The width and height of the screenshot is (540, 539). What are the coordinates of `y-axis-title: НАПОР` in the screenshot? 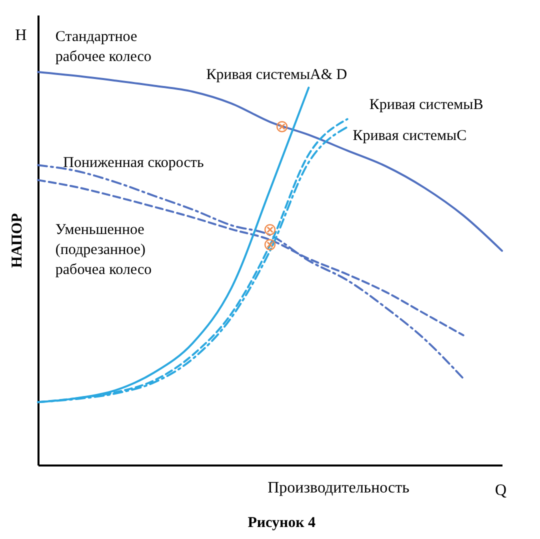 It's located at (18, 240).